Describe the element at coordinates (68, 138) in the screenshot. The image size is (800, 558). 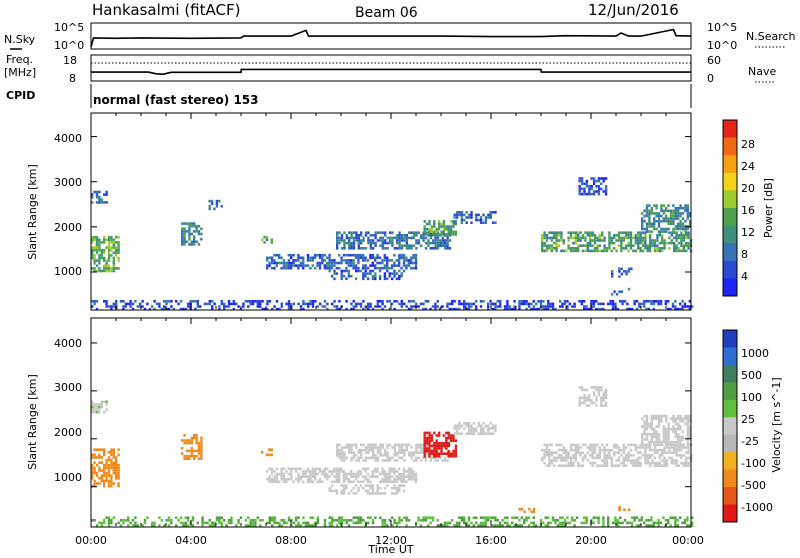
I see `power-ytick-4000: 4000` at that location.